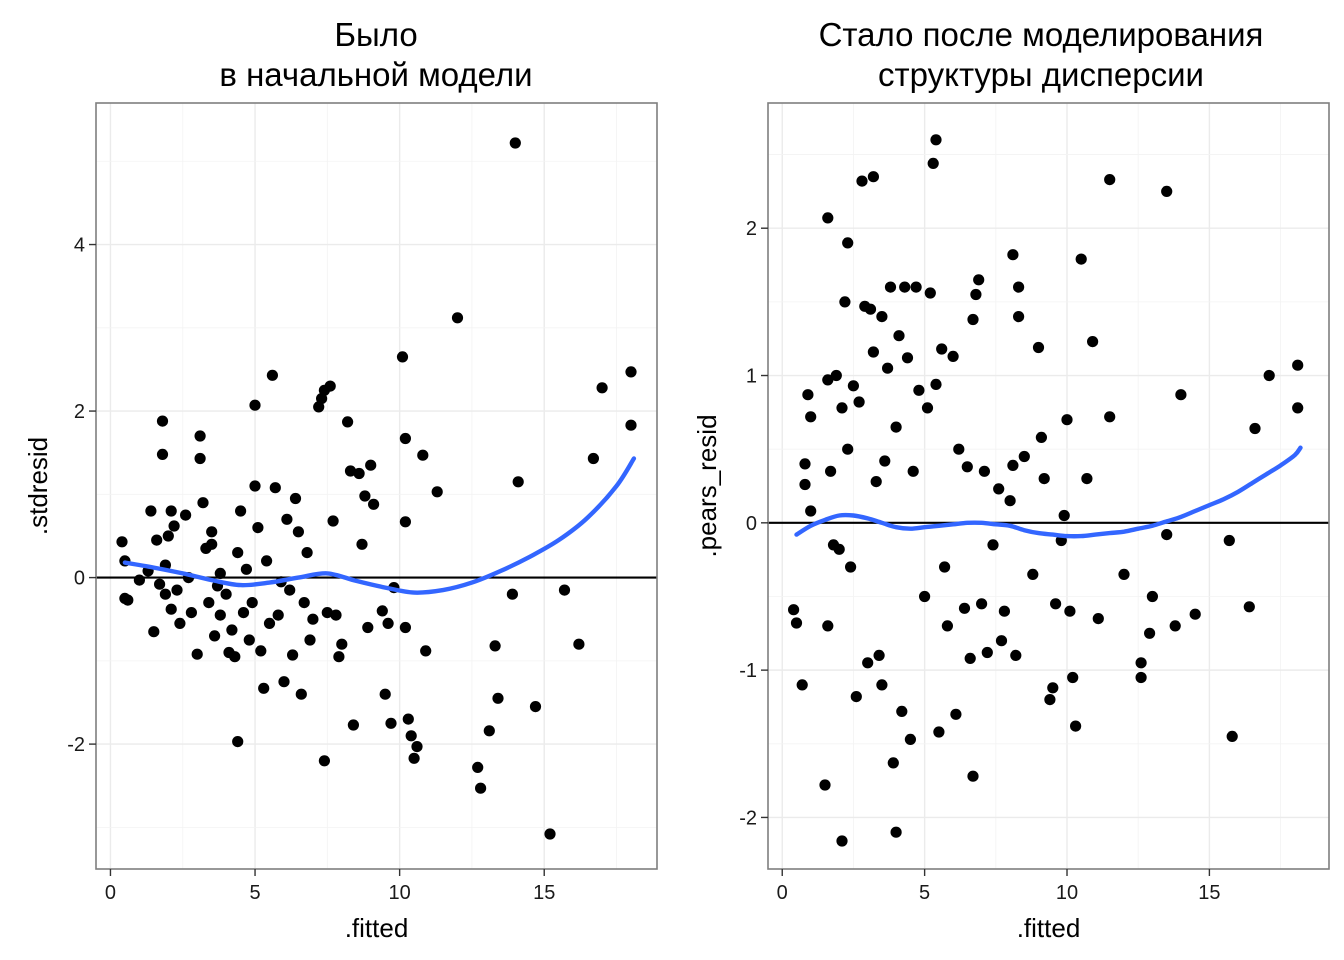  Describe the element at coordinates (76, 745) in the screenshot. I see `y-tick-label: -2` at that location.